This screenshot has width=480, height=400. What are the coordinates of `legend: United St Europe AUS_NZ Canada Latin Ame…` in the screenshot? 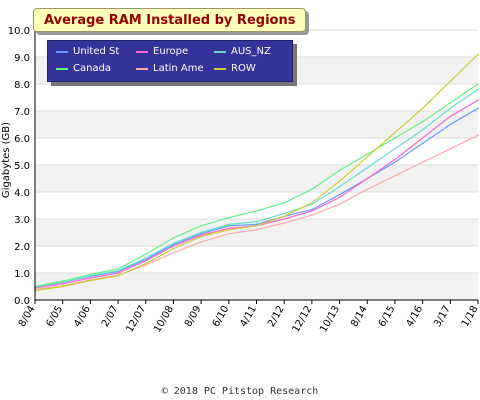 It's located at (170, 61).